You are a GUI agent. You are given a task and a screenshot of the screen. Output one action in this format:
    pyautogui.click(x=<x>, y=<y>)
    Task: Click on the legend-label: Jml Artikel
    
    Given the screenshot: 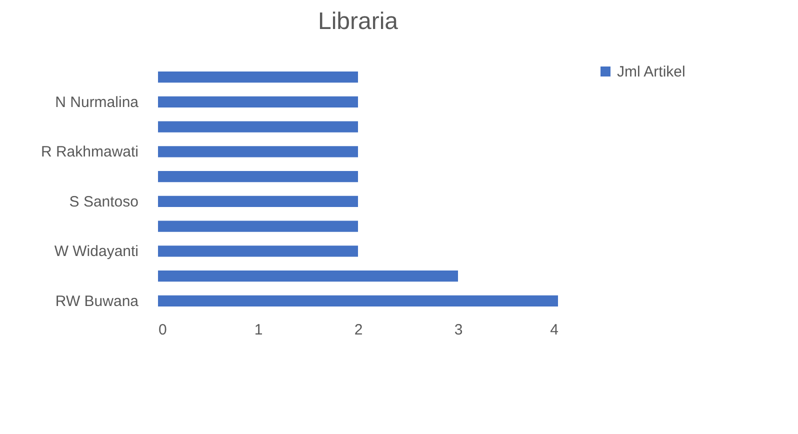 What is the action you would take?
    pyautogui.click(x=651, y=72)
    